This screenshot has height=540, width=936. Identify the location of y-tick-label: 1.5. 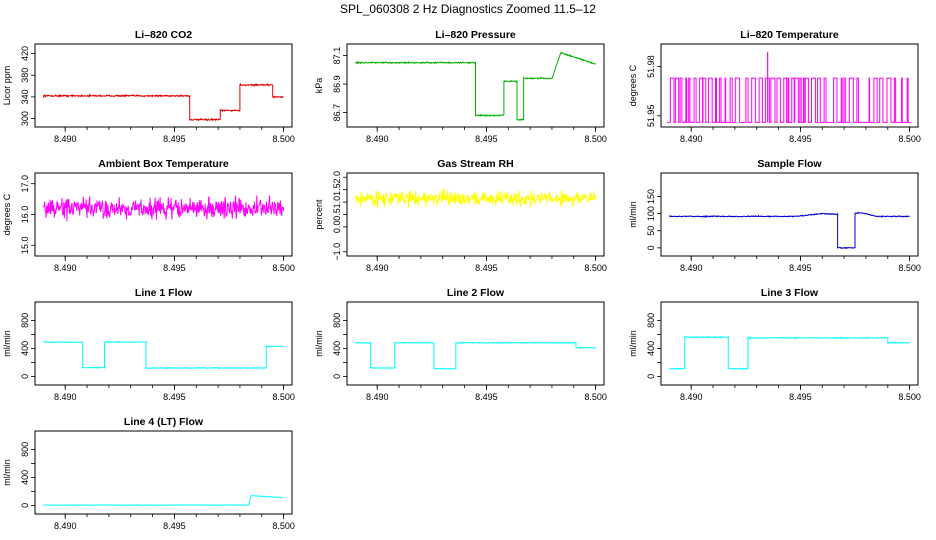
(337, 189).